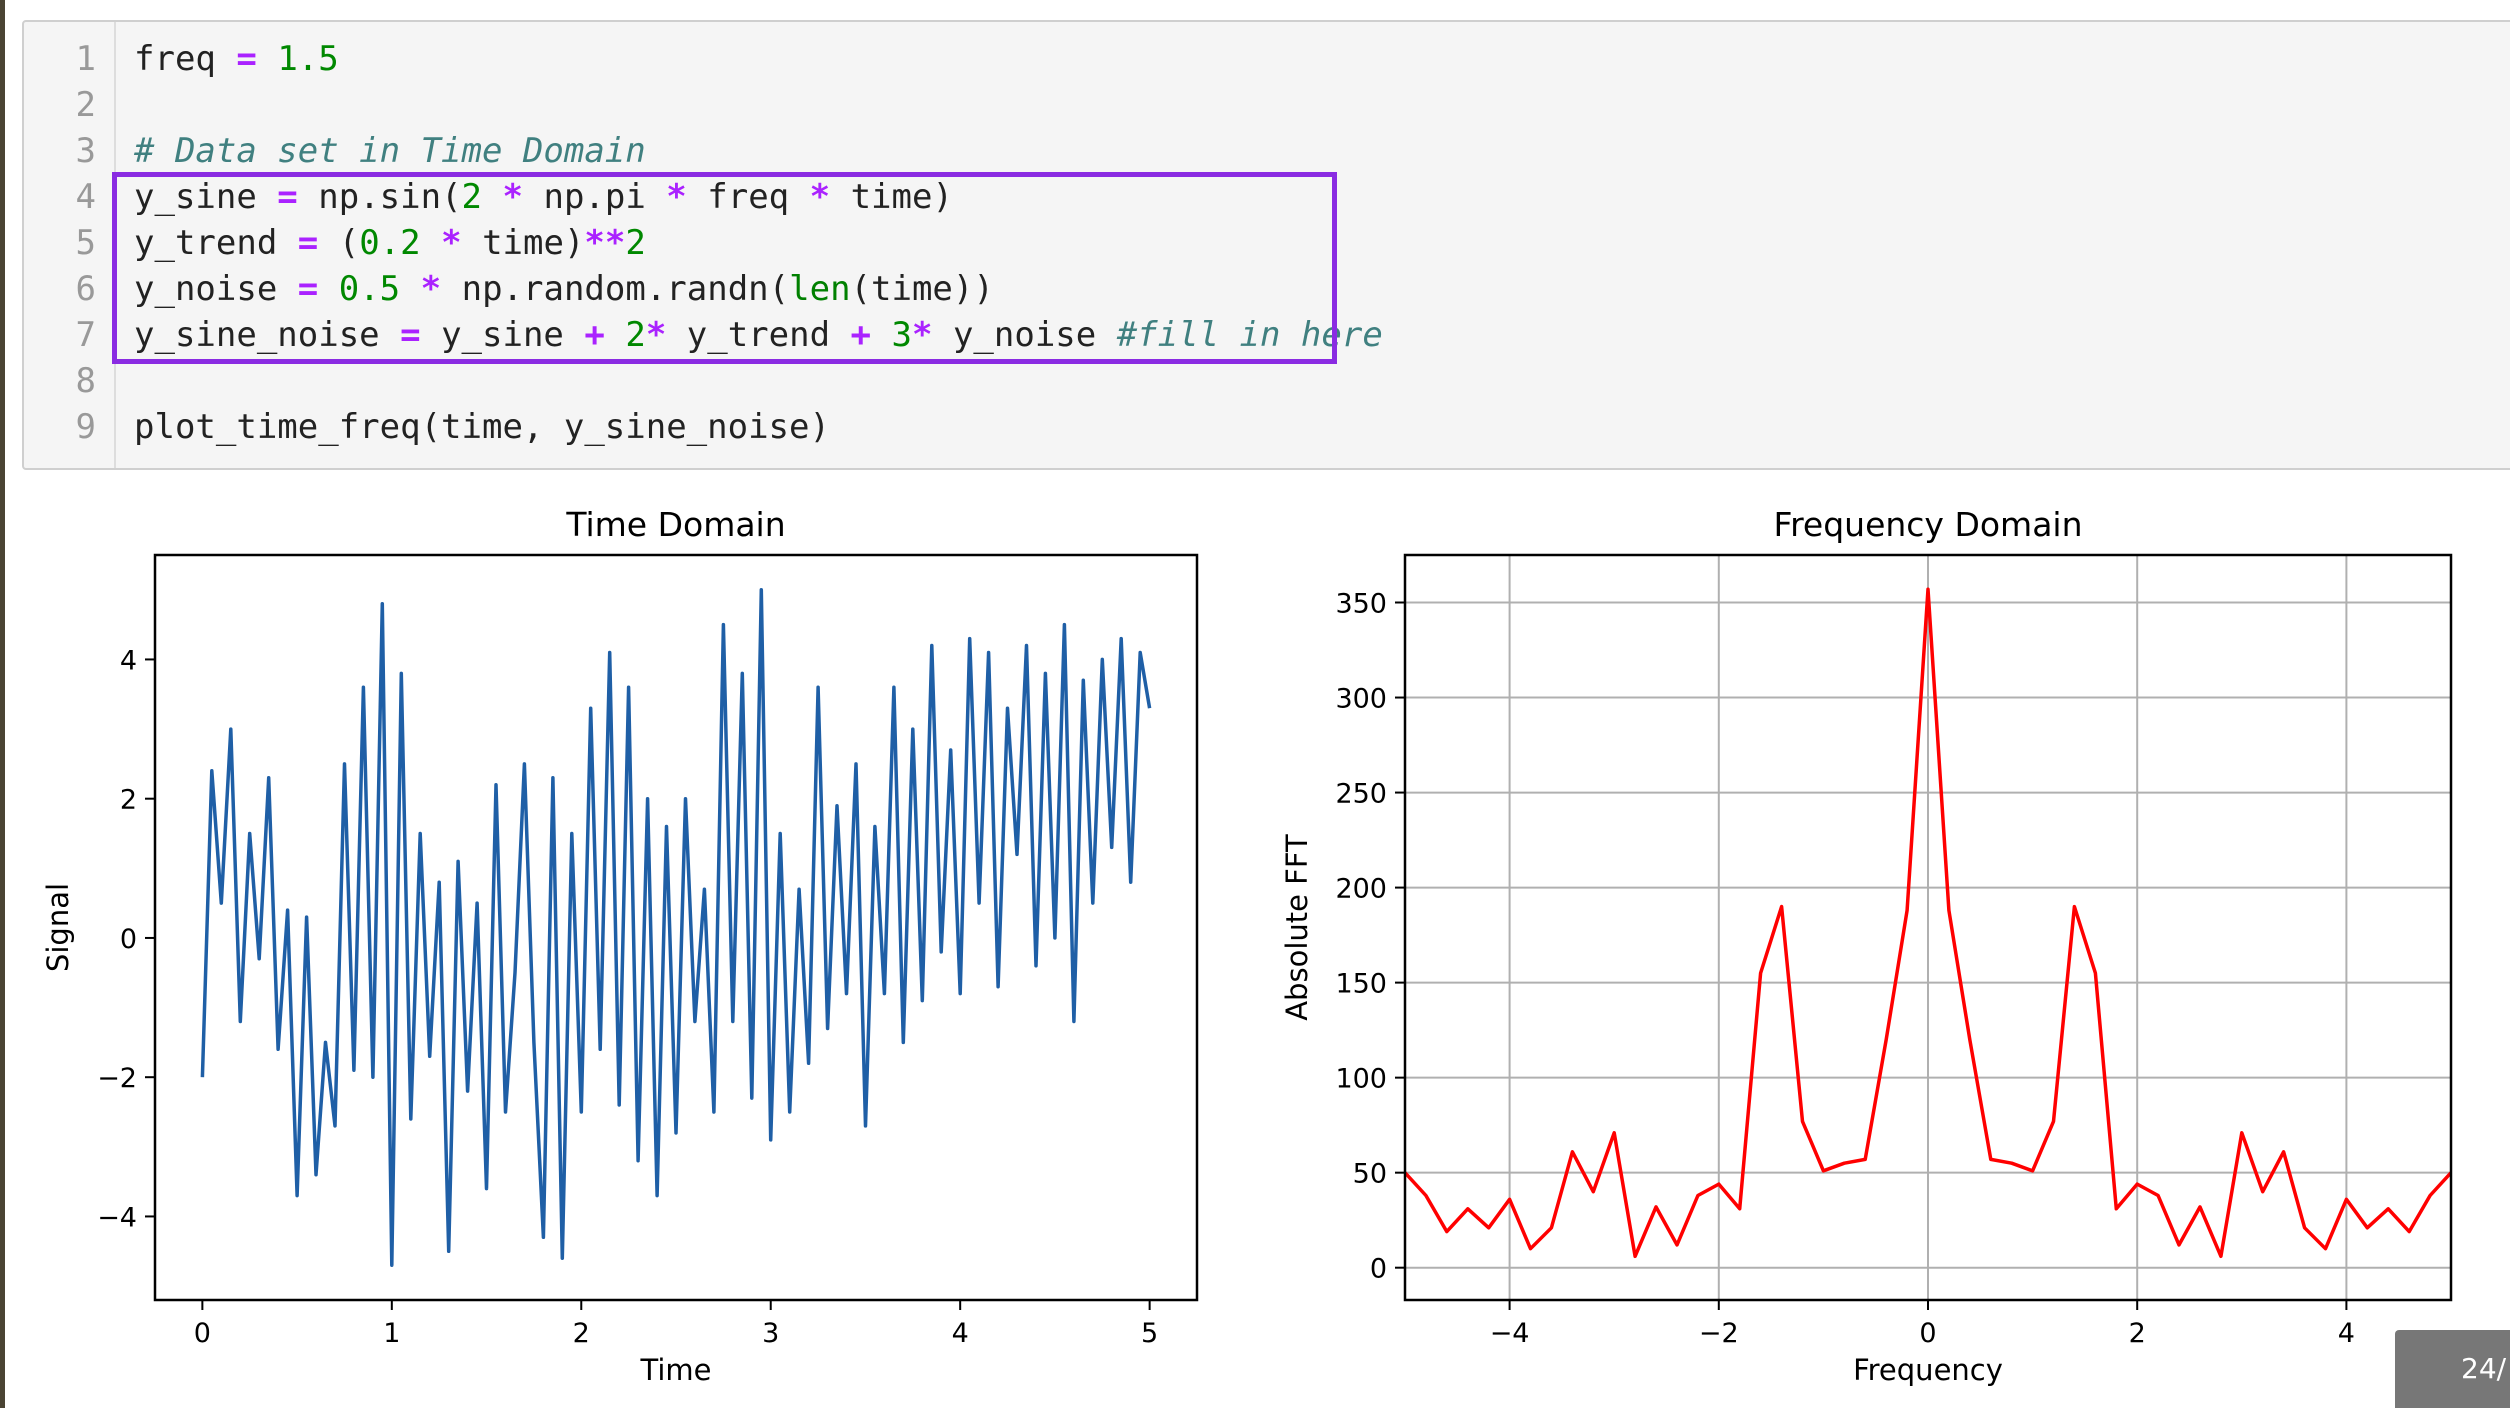 Image resolution: width=2510 pixels, height=1408 pixels. Describe the element at coordinates (676, 1370) in the screenshot. I see `x-axis-label: Time` at that location.